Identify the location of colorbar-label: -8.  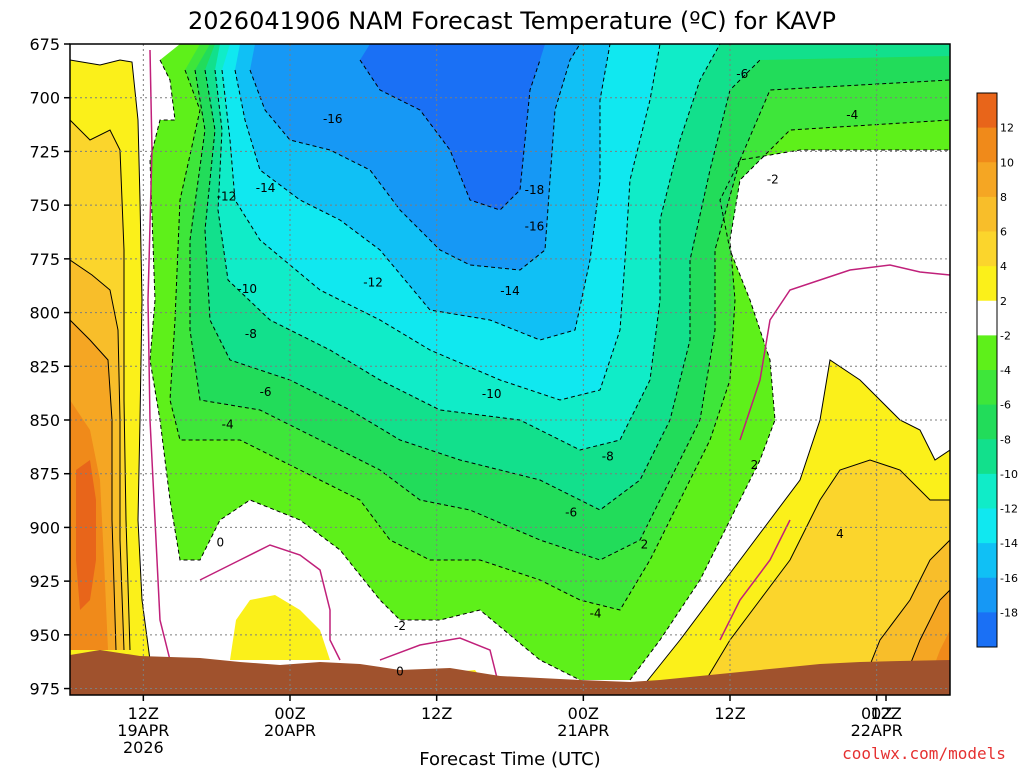
(1005, 439).